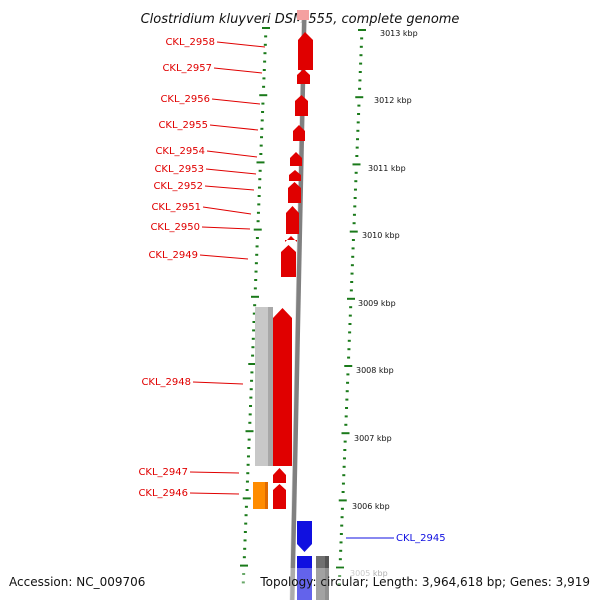  What do you see at coordinates (421, 538) in the screenshot?
I see `label-ckl-2945: CKL_2945` at bounding box center [421, 538].